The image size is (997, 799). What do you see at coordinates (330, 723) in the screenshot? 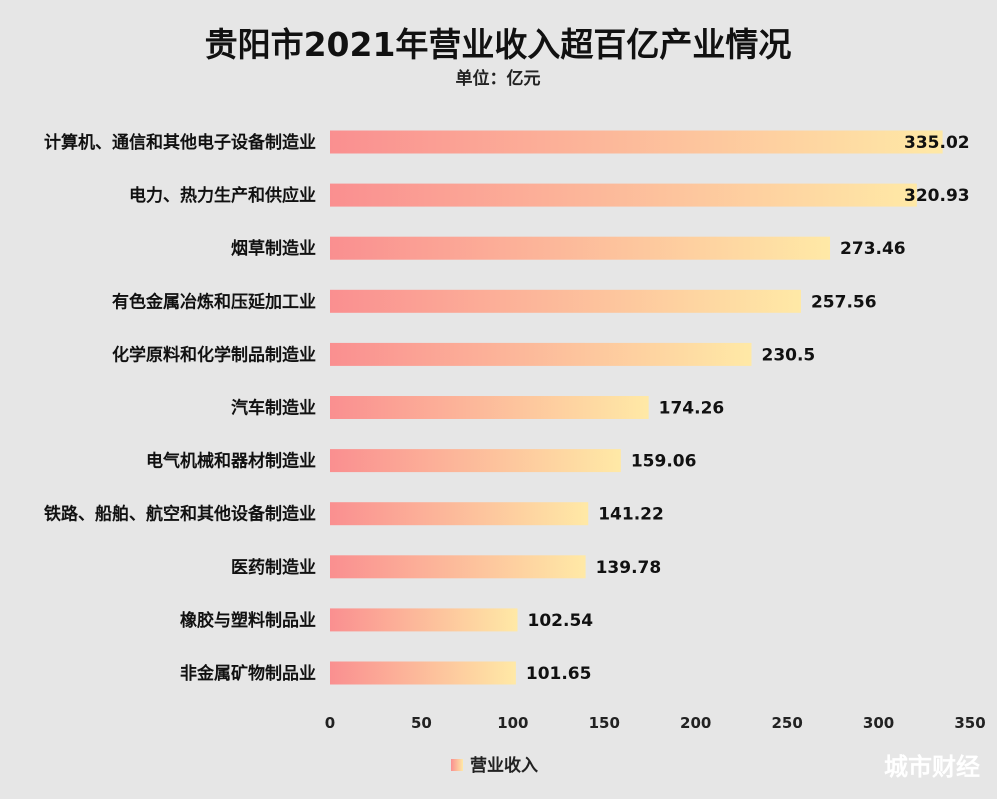
I see `x-tick-label-0: 0` at bounding box center [330, 723].